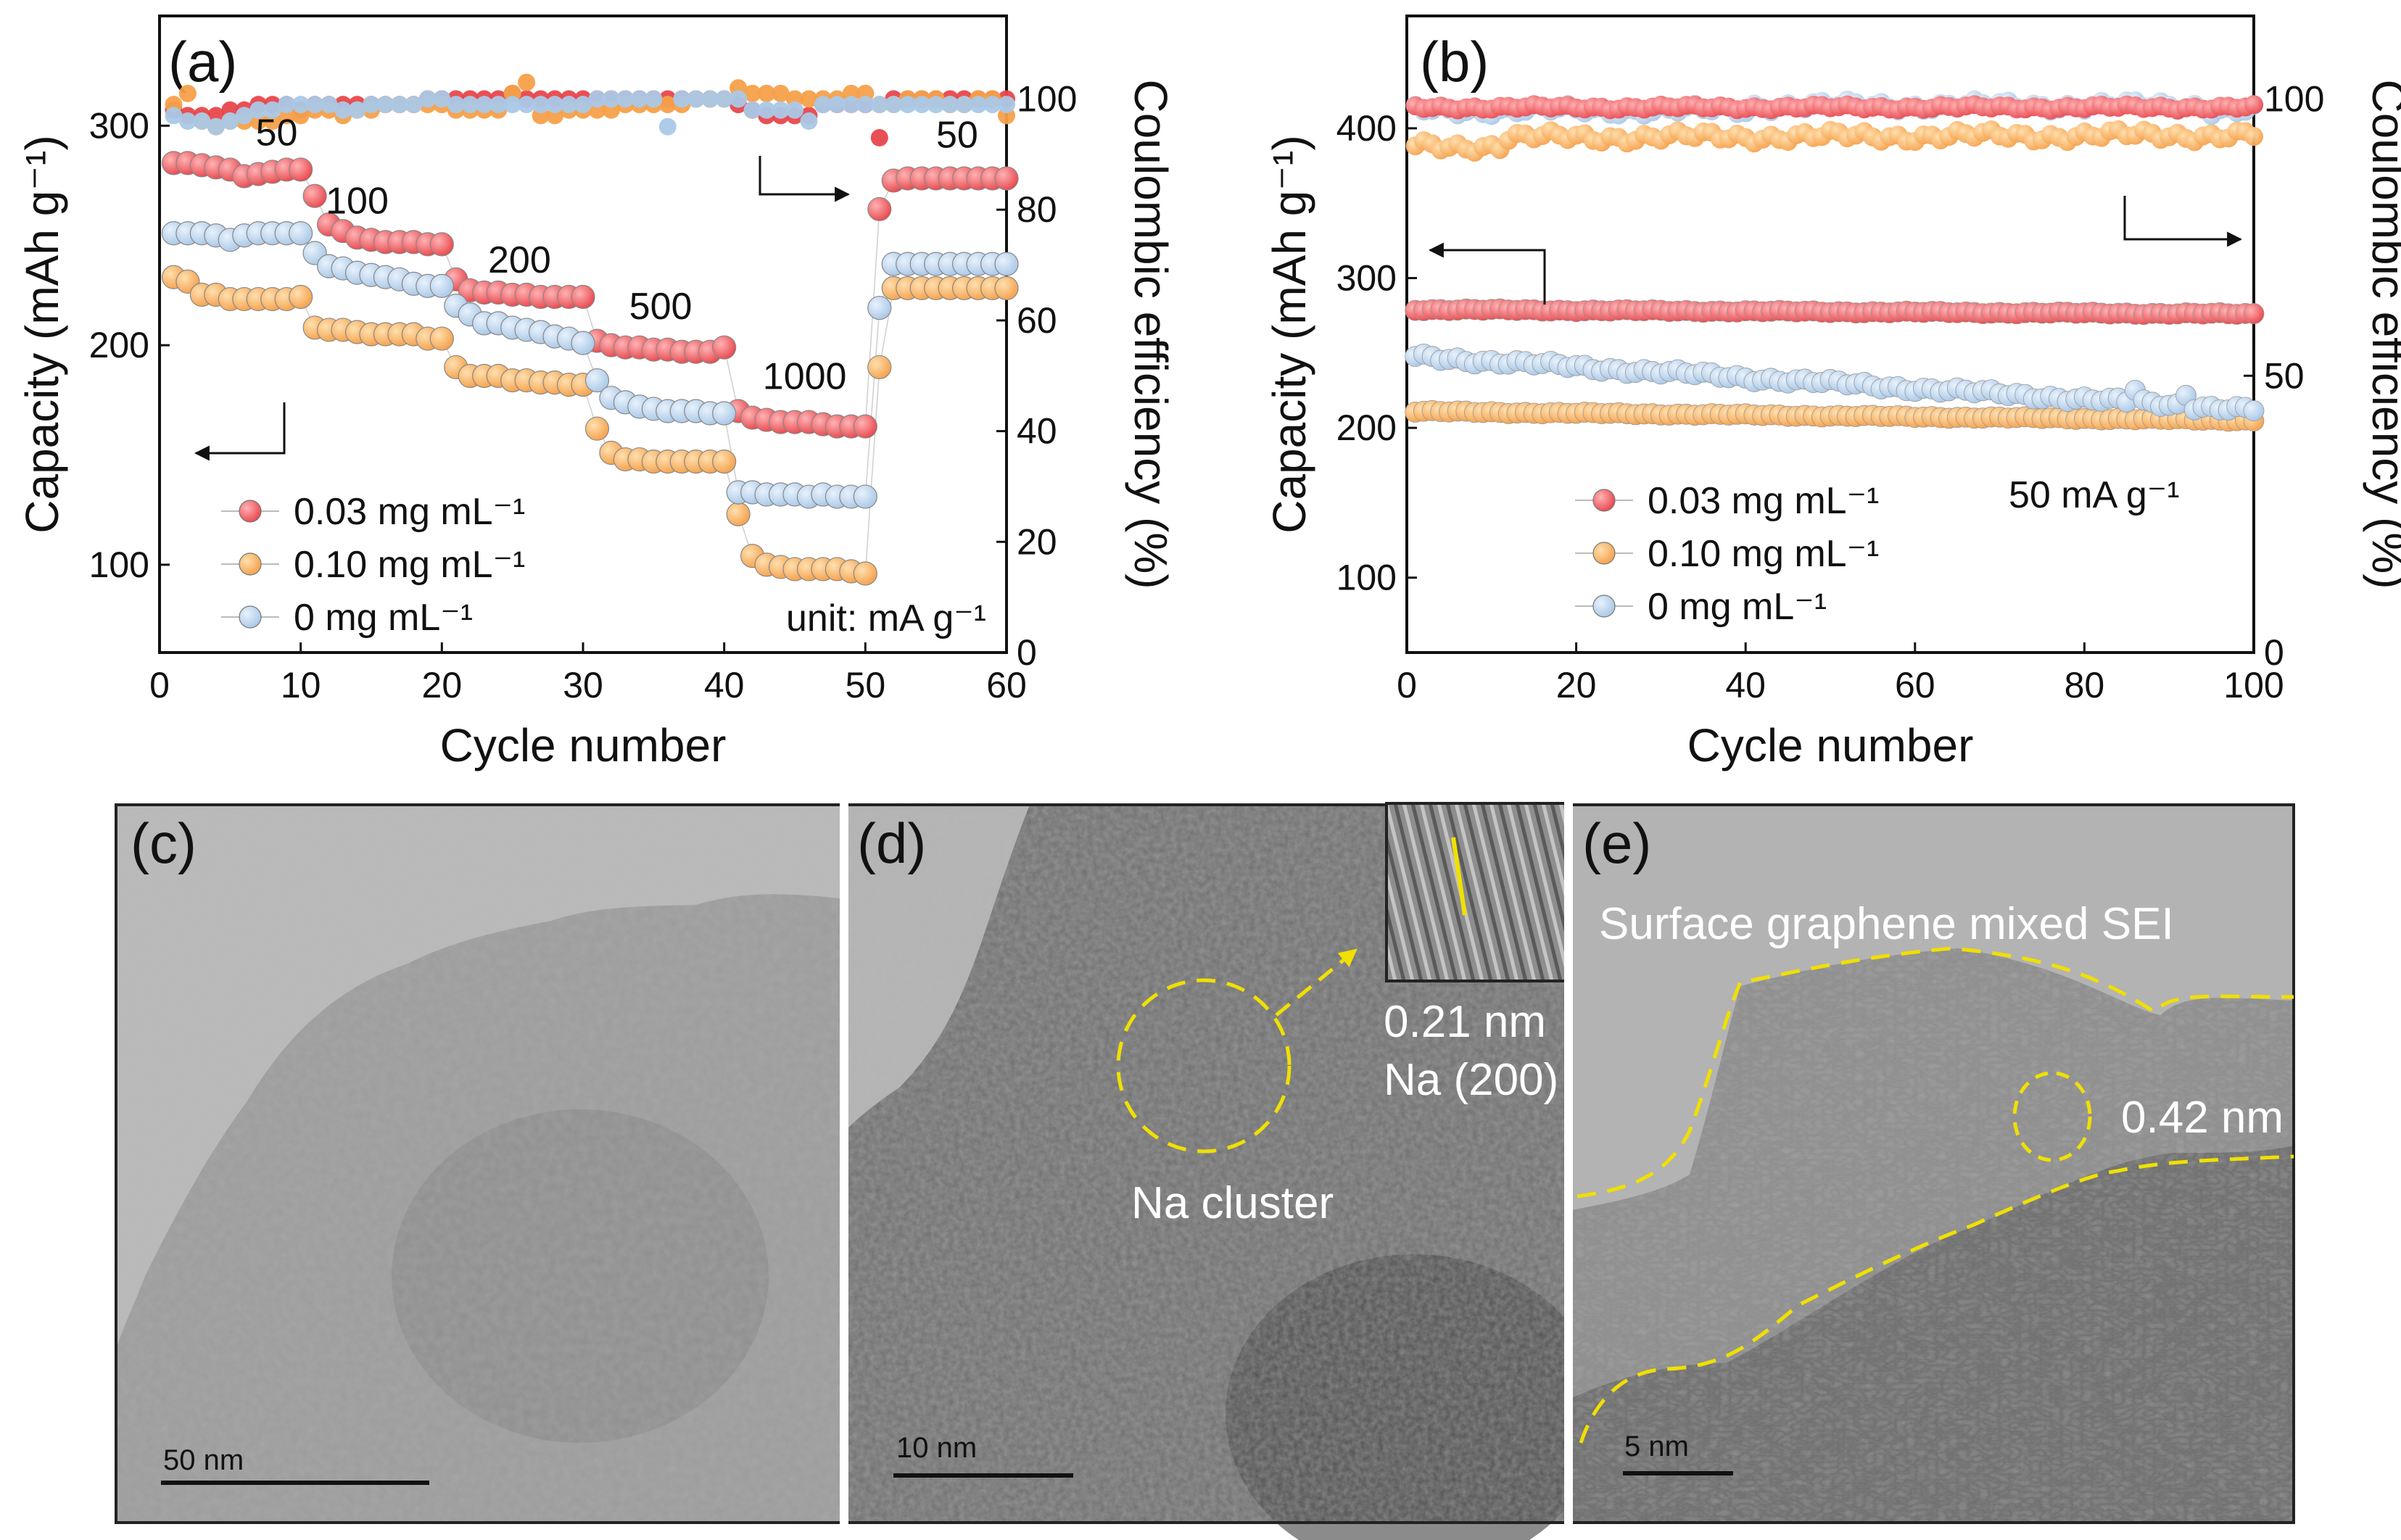 This screenshot has width=2401, height=1540. What do you see at coordinates (2274, 652) in the screenshot?
I see `panel-b-ytick-right-label: 0` at bounding box center [2274, 652].